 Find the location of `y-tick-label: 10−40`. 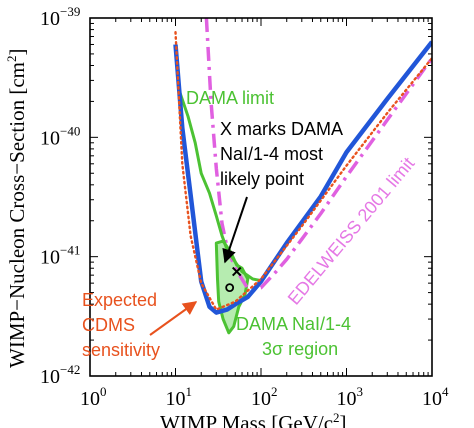

y-tick-label: 10−40 is located at coordinates (60, 136).